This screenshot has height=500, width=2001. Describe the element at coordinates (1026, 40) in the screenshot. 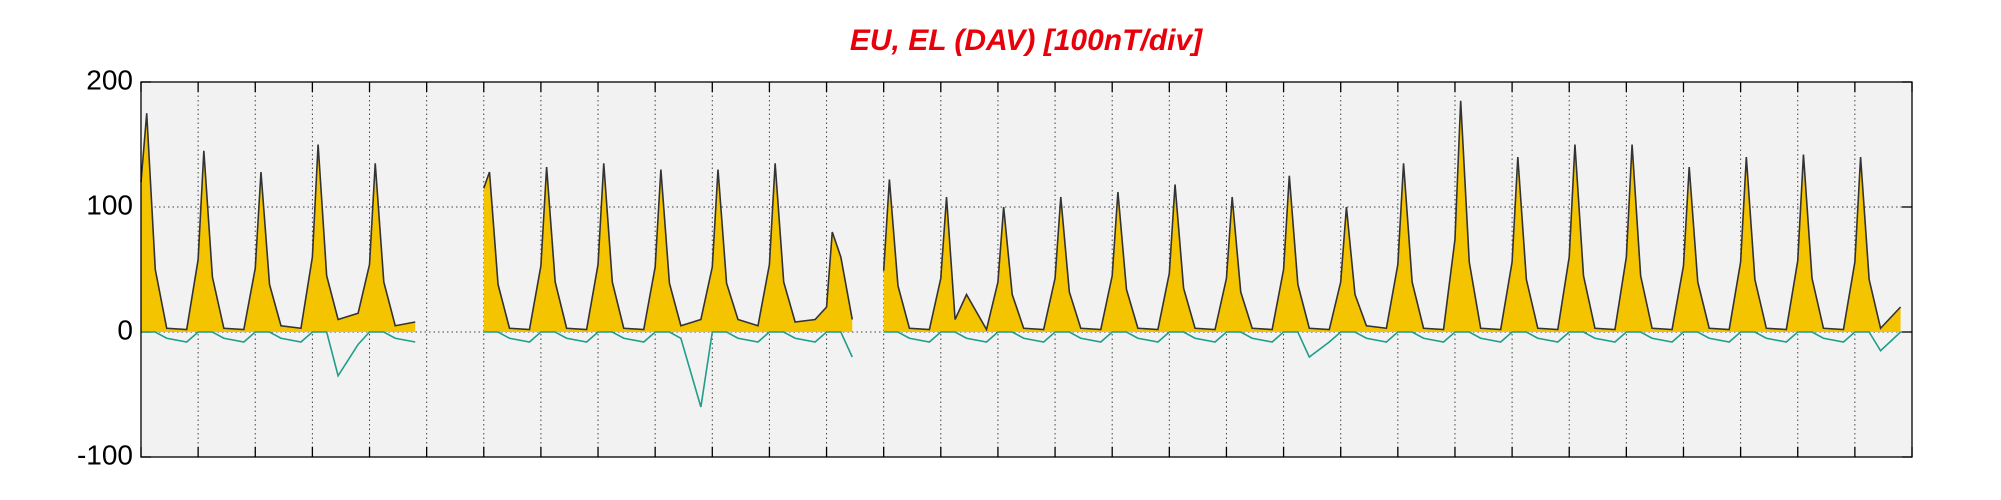

I see `chart-title: EU, EL (DAV) [100nT/div]` at that location.